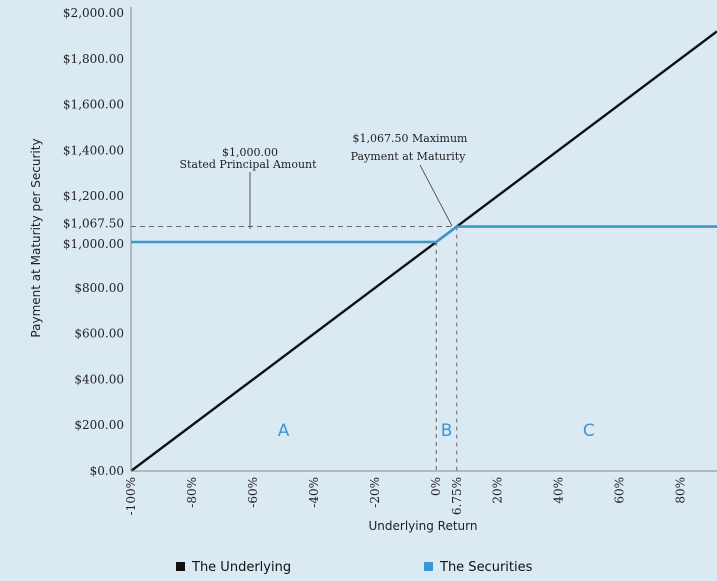  What do you see at coordinates (93, 59) in the screenshot?
I see `y-tick-label: $1,800.00` at bounding box center [93, 59].